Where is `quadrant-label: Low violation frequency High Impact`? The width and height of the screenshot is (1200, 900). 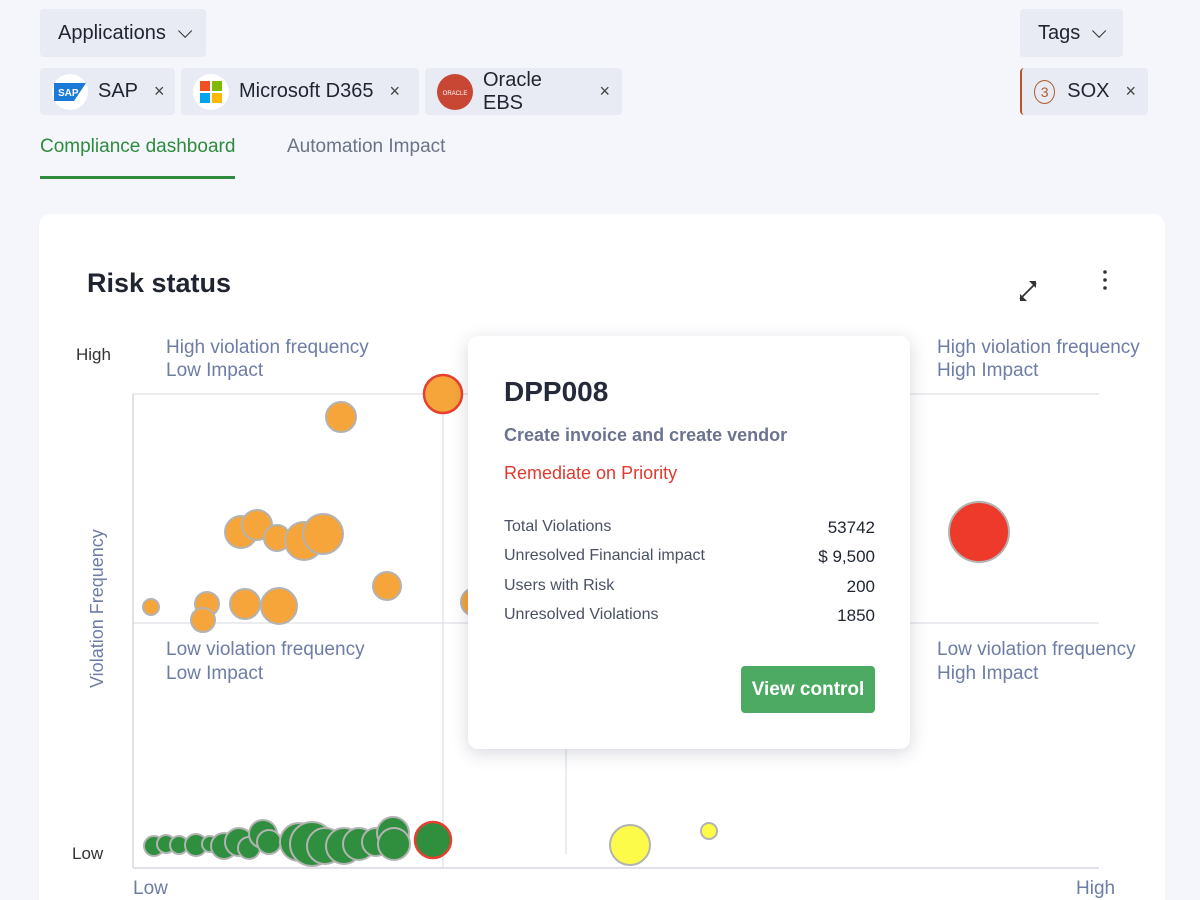
quadrant-label: Low violation frequency High Impact is located at coordinates (1036, 661).